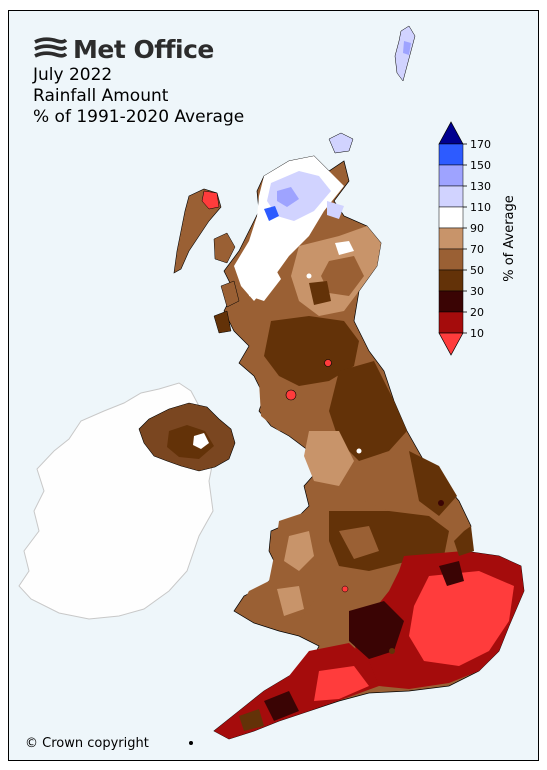  Describe the element at coordinates (477, 228) in the screenshot. I see `legend-tick-label: 90` at that location.